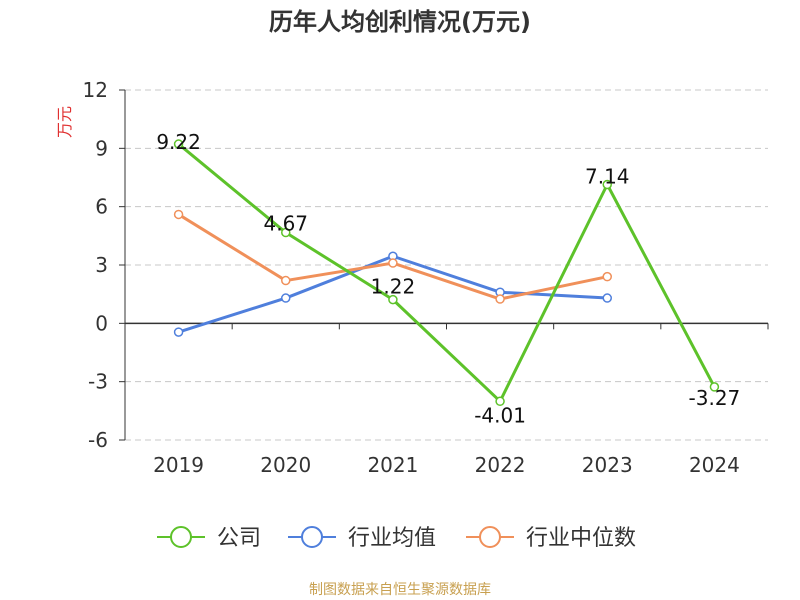  What do you see at coordinates (715, 398) in the screenshot?
I see `data-label: -3.27` at bounding box center [715, 398].